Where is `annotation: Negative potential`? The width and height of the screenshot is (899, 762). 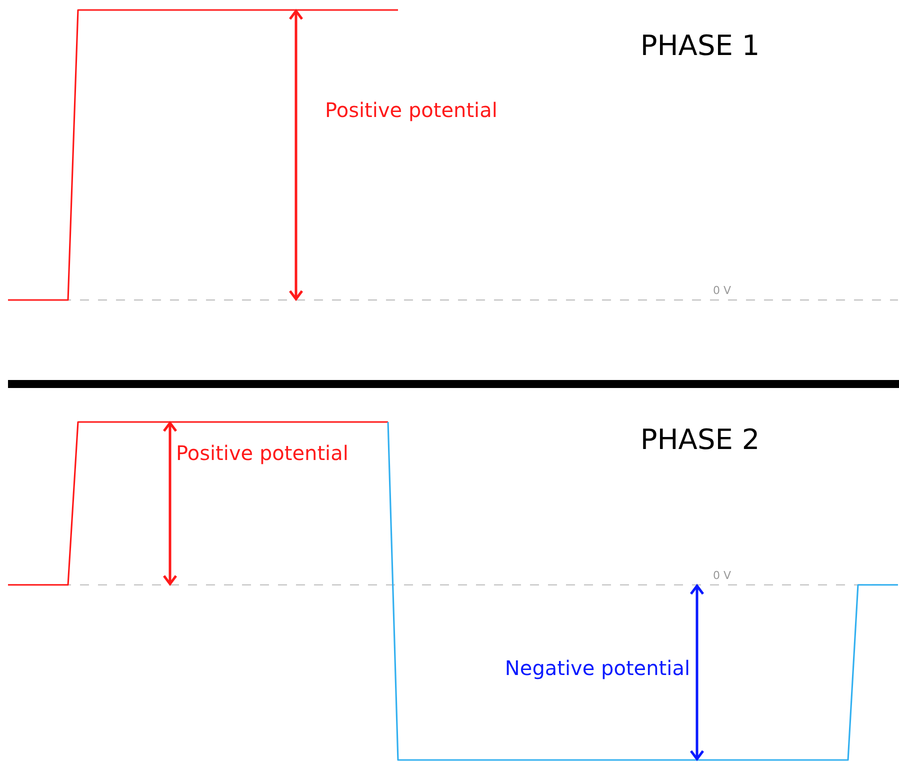
annotation: Negative potential is located at coordinates (597, 668).